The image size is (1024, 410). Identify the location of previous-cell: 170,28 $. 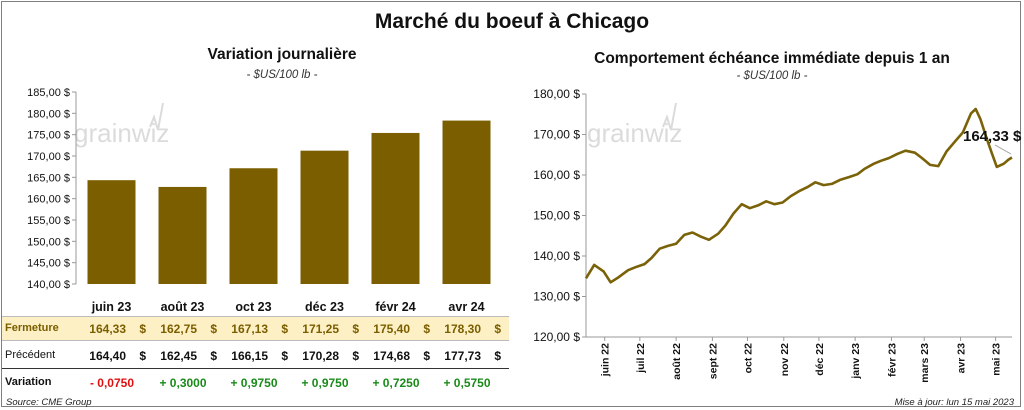
(325, 356).